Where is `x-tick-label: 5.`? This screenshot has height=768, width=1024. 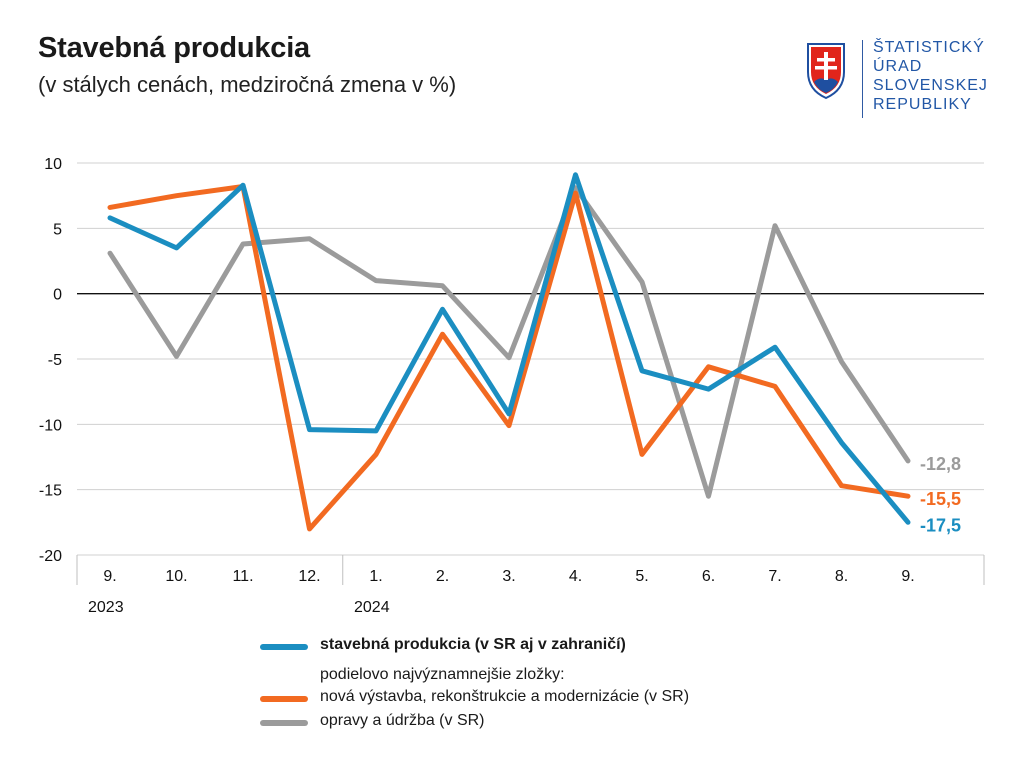 x-tick-label: 5. is located at coordinates (641, 576).